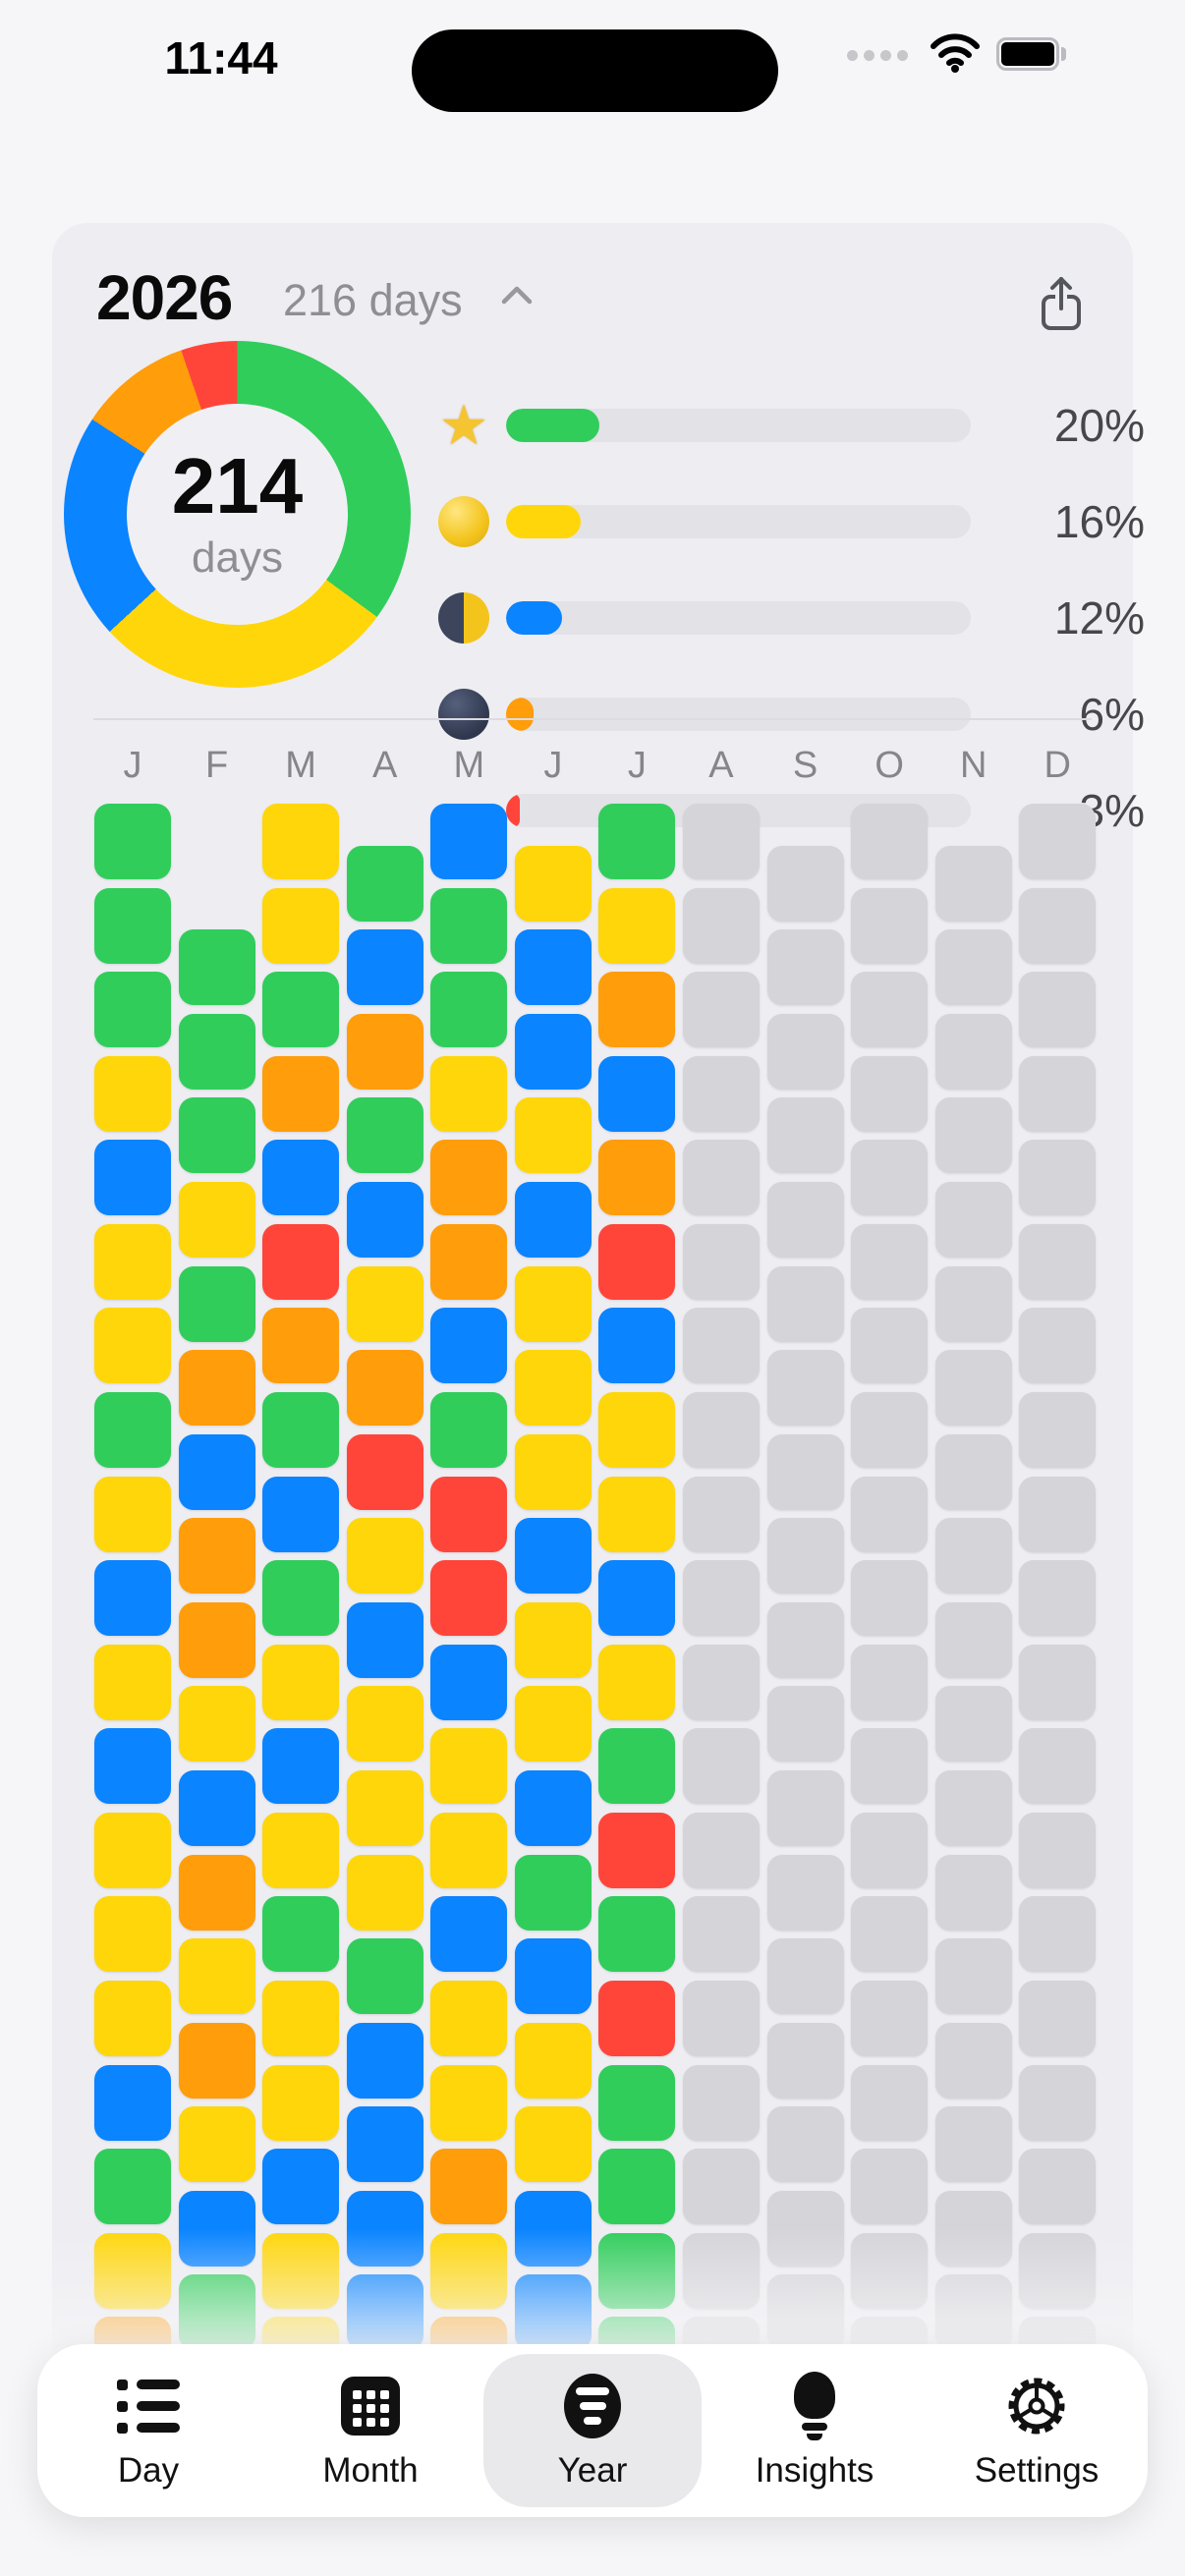  Describe the element at coordinates (1037, 2430) in the screenshot. I see `tab-settings: Settings` at that location.